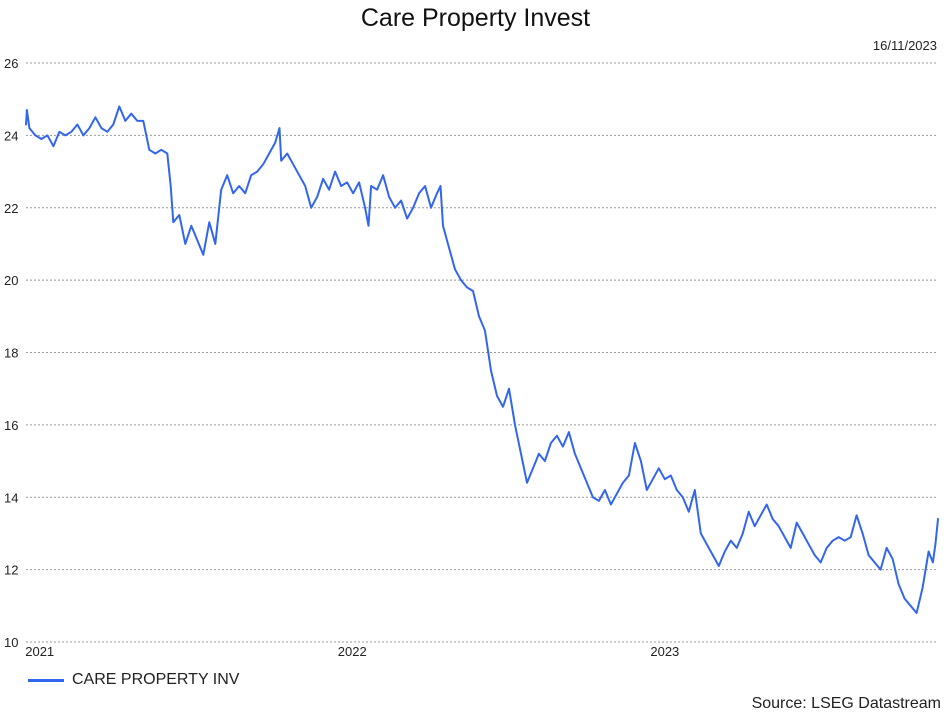 The width and height of the screenshot is (951, 716). I want to click on legend: CARE PROPERTY INV, so click(133, 680).